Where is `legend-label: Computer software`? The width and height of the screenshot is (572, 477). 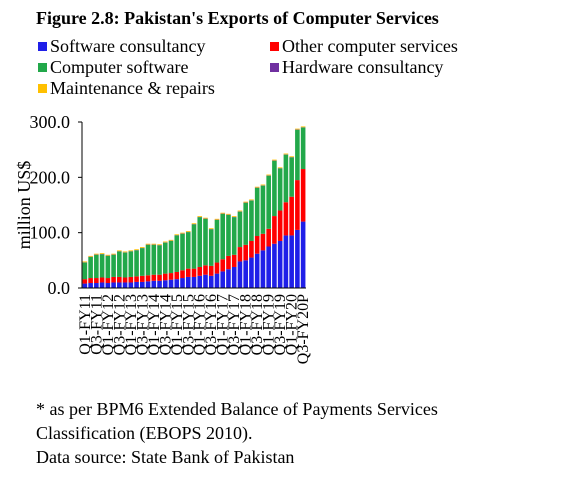
legend-label: Computer software is located at coordinates (119, 67).